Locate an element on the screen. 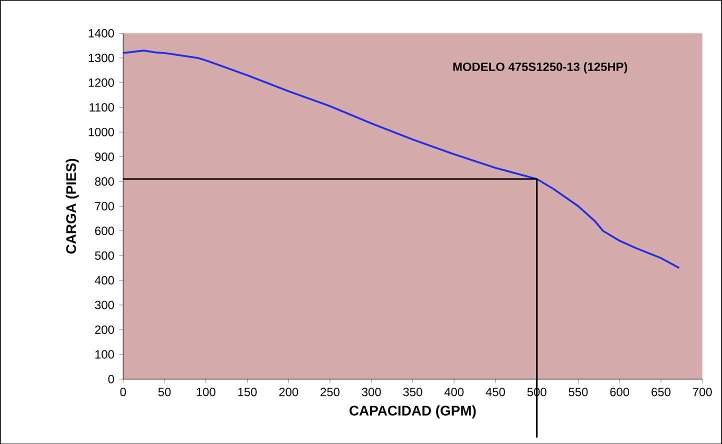 The image size is (722, 444). annotation: MODELO 475S1250-13 (125HP) is located at coordinates (540, 68).